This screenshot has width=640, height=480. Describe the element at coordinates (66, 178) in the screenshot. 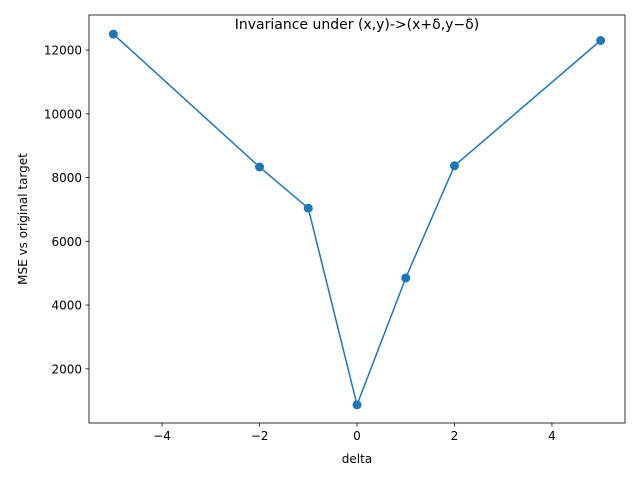

I see `y-tick-label: 8000` at that location.